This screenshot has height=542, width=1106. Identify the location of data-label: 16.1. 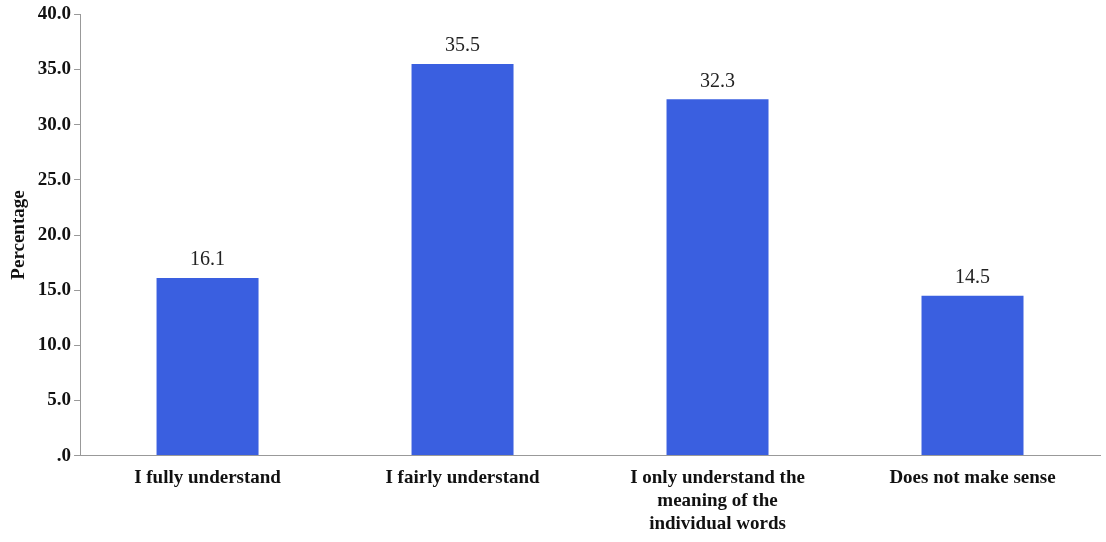
(208, 258).